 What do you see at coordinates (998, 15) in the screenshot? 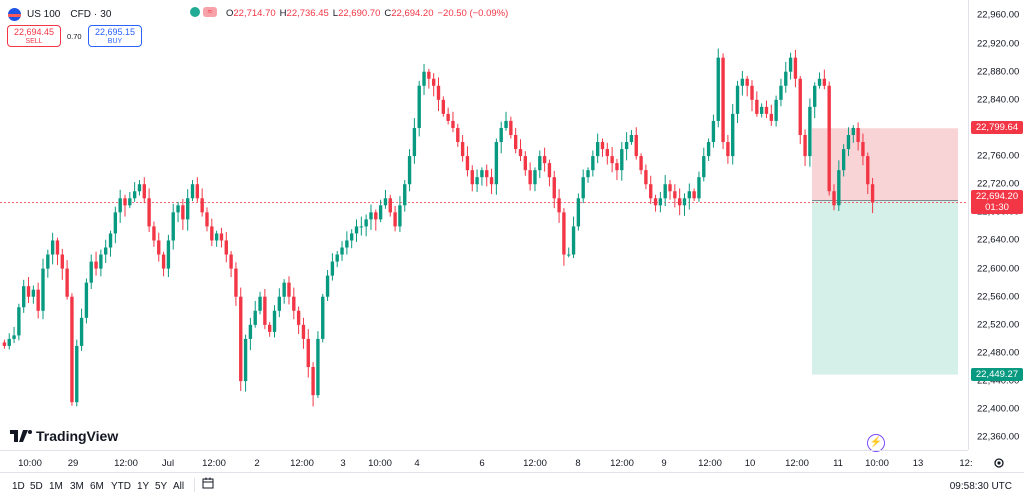
I see `price-tick-label: 22,960.00` at bounding box center [998, 15].